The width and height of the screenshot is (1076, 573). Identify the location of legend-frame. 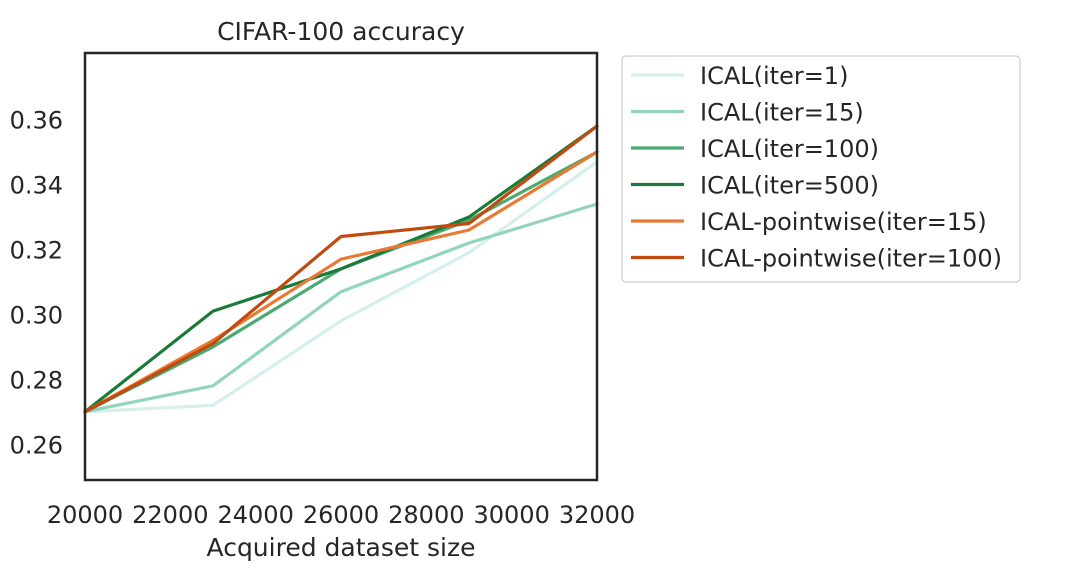
(821, 169).